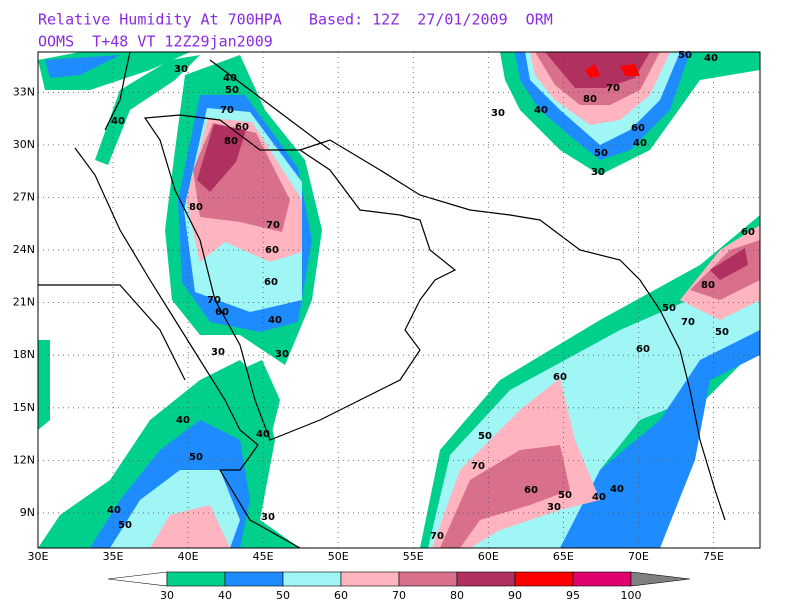  What do you see at coordinates (167, 594) in the screenshot?
I see `colorbar-label: 30` at bounding box center [167, 594].